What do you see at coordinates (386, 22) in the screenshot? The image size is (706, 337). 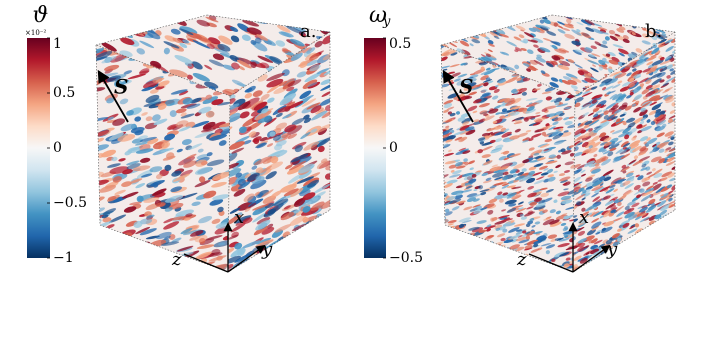 I see `colorbar-label-sub: y` at bounding box center [386, 22].